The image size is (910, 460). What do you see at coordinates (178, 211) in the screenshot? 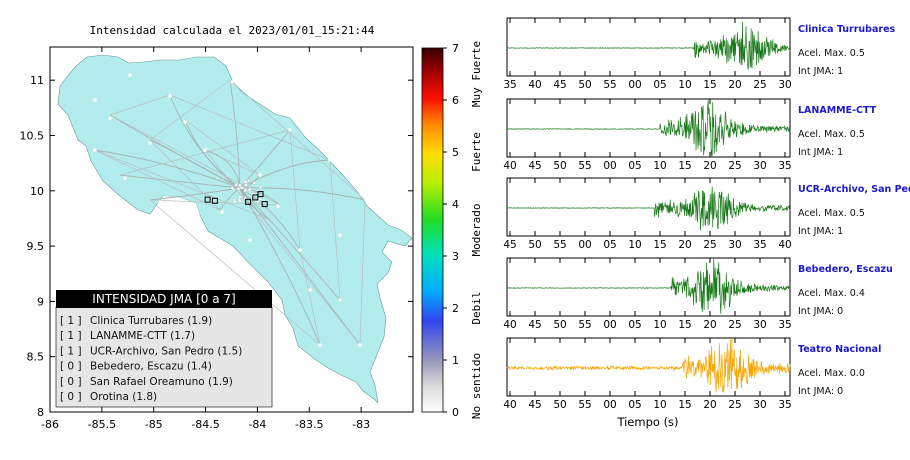
I see `nicoya-gulf` at bounding box center [178, 211].